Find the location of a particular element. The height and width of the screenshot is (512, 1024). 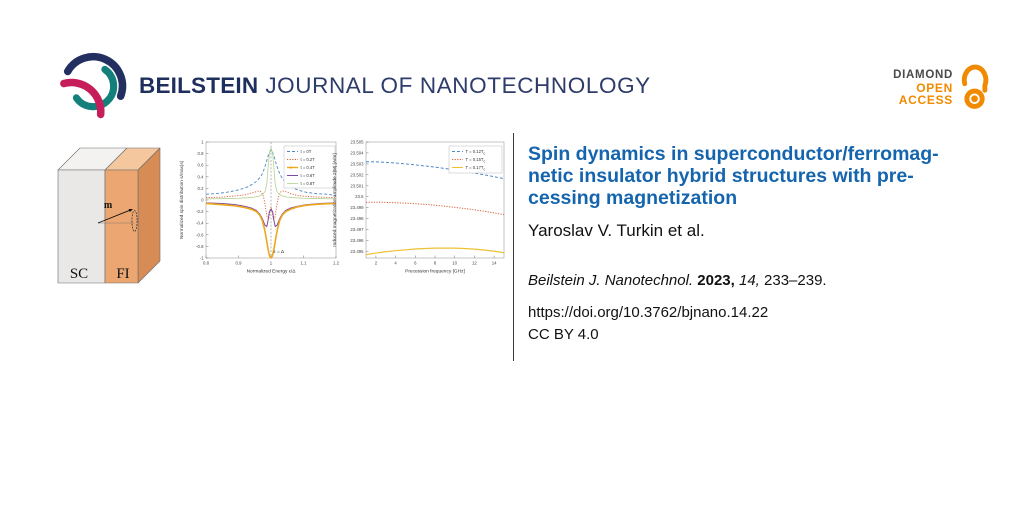

plot2-ytick: 23.503 is located at coordinates (357, 163).